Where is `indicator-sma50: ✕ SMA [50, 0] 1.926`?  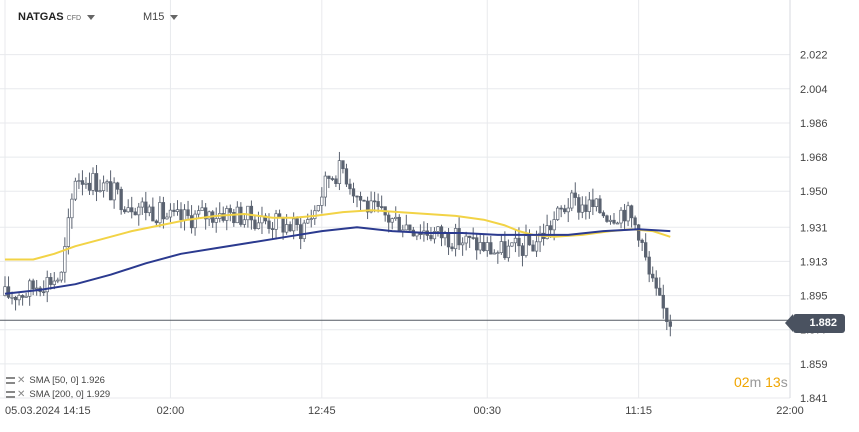 indicator-sma50: ✕ SMA [50, 0] 1.926 is located at coordinates (55, 380).